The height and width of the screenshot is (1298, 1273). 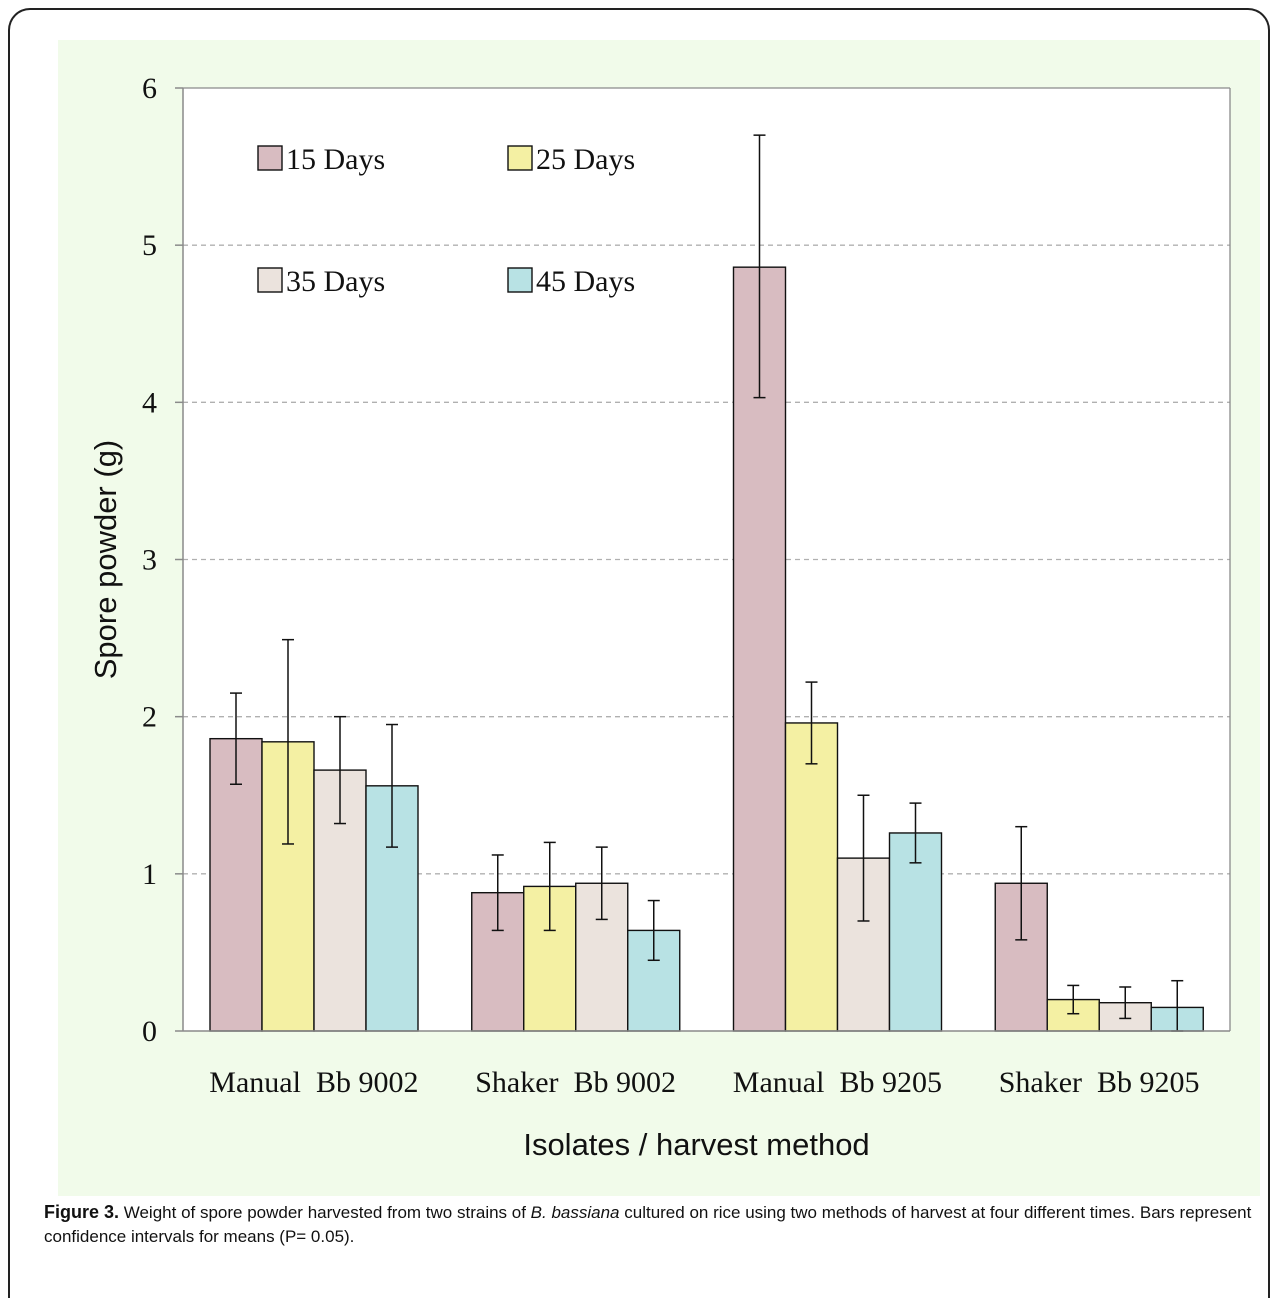 I want to click on y-tick-label: 4, so click(x=149, y=402).